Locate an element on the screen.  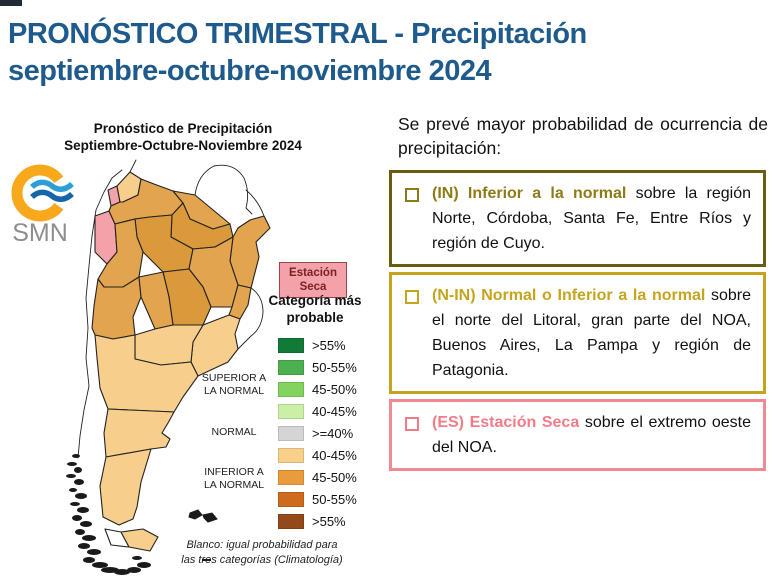
smn-logo: SMN is located at coordinates (42, 205).